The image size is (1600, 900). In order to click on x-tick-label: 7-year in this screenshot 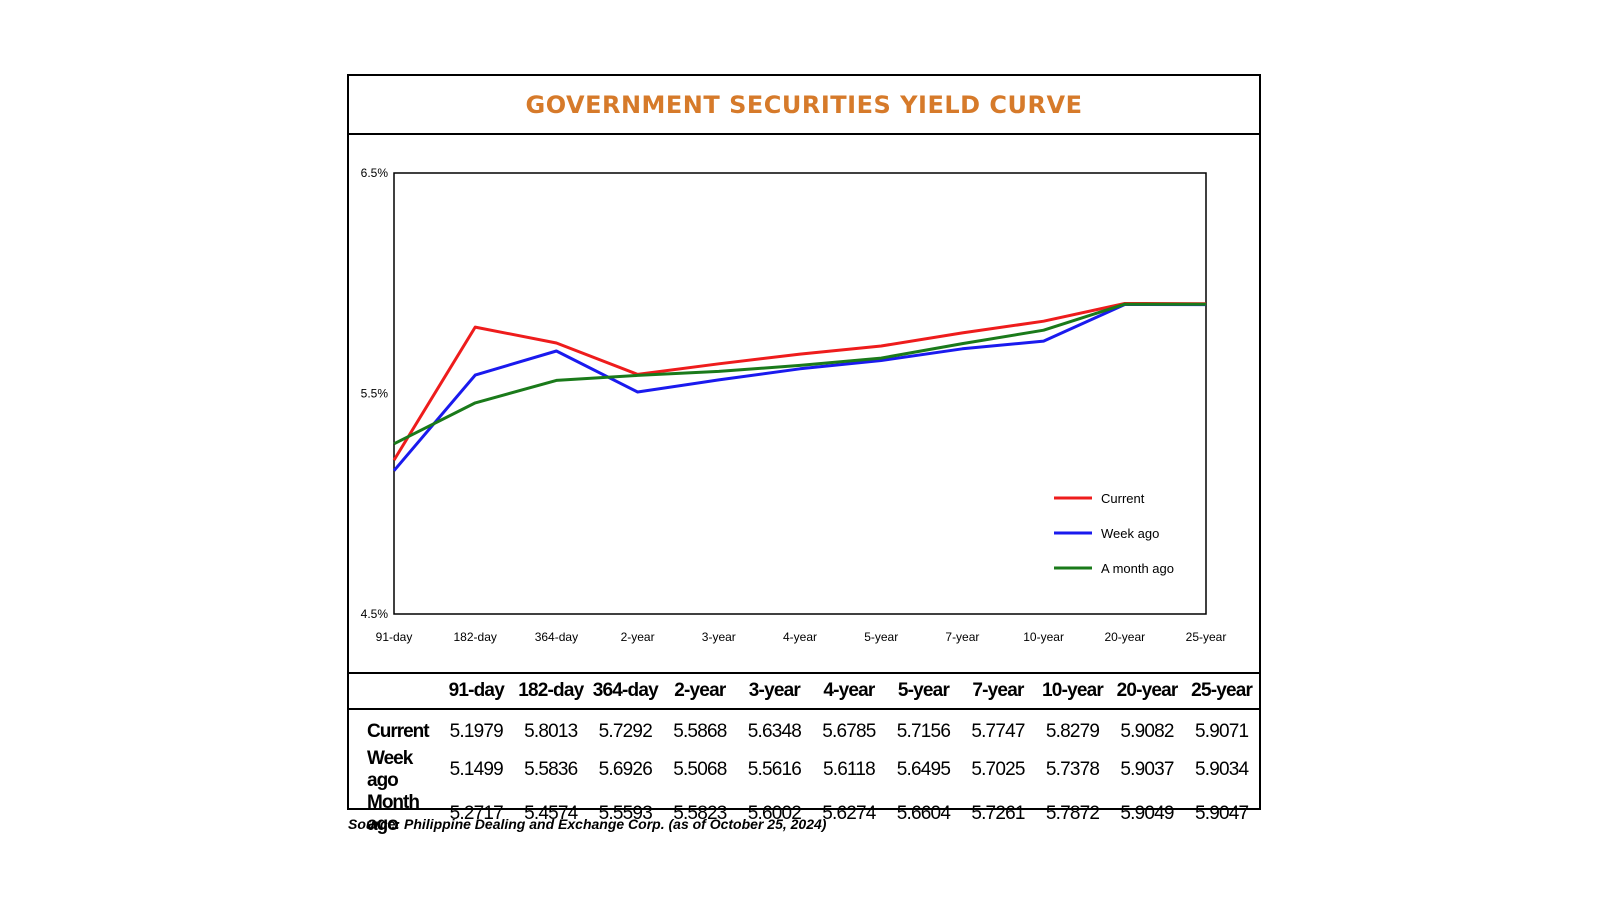, I will do `click(962, 637)`.